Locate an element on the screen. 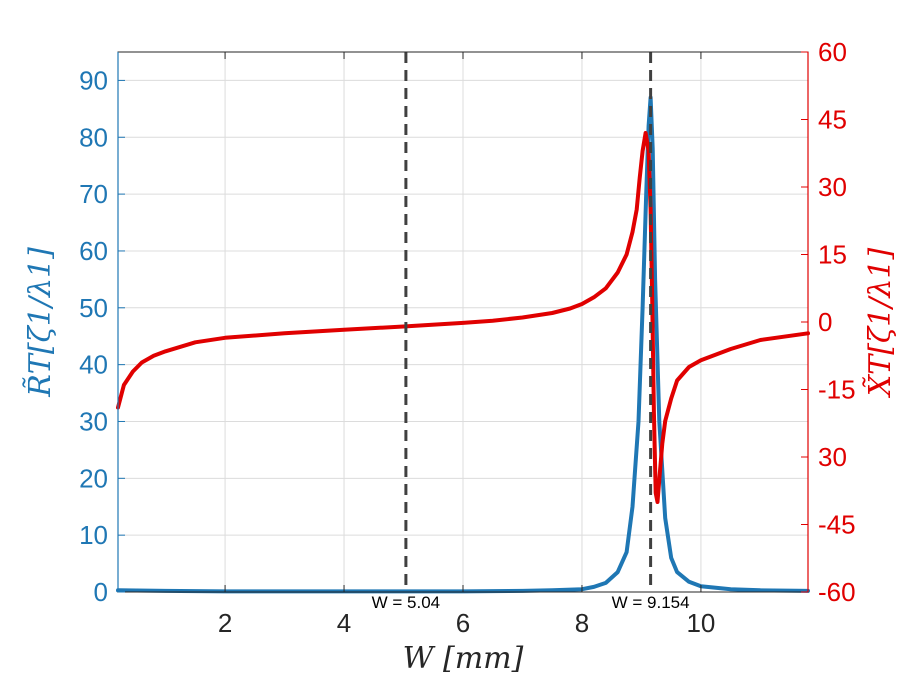 The height and width of the screenshot is (680, 911). x-tick-label: 2 is located at coordinates (225, 623).